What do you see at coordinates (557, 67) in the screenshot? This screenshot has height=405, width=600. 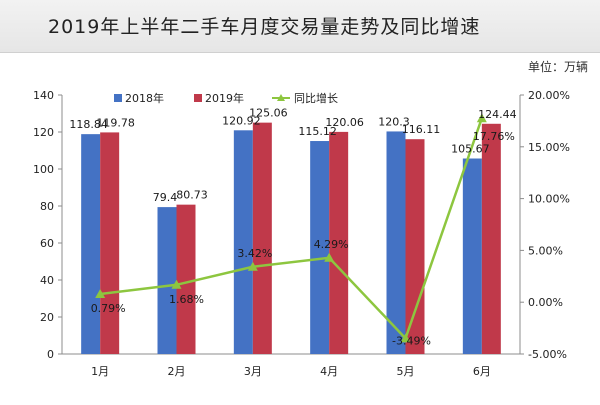 I see `unit-label: 单位：万辆` at bounding box center [557, 67].